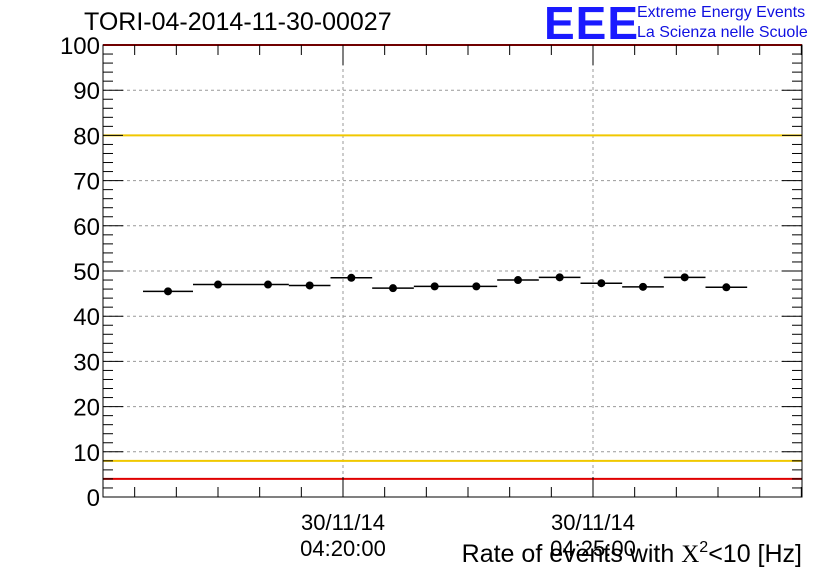 The height and width of the screenshot is (572, 836). Describe the element at coordinates (592, 24) in the screenshot. I see `eee-logo: EEE` at that location.